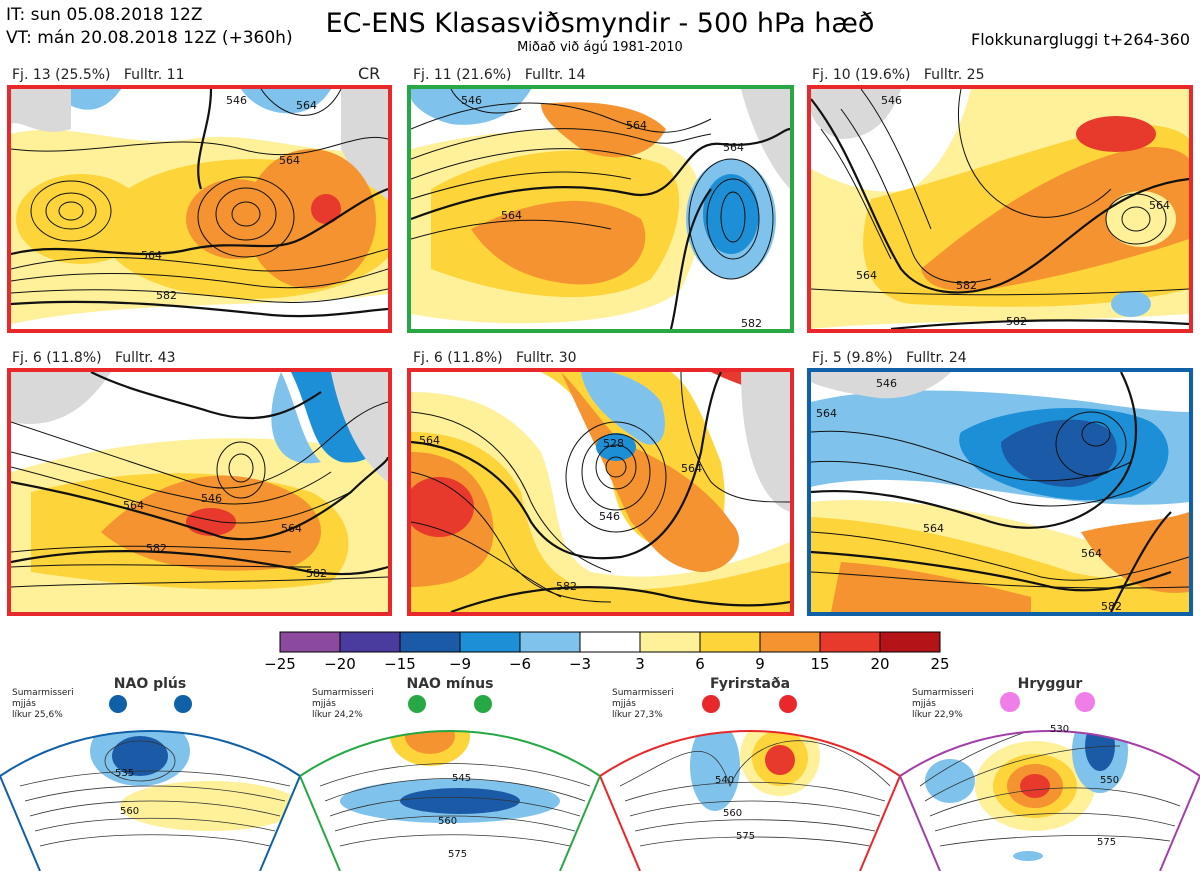  Describe the element at coordinates (450, 684) in the screenshot. I see `regime-title: NAO mínus` at that location.